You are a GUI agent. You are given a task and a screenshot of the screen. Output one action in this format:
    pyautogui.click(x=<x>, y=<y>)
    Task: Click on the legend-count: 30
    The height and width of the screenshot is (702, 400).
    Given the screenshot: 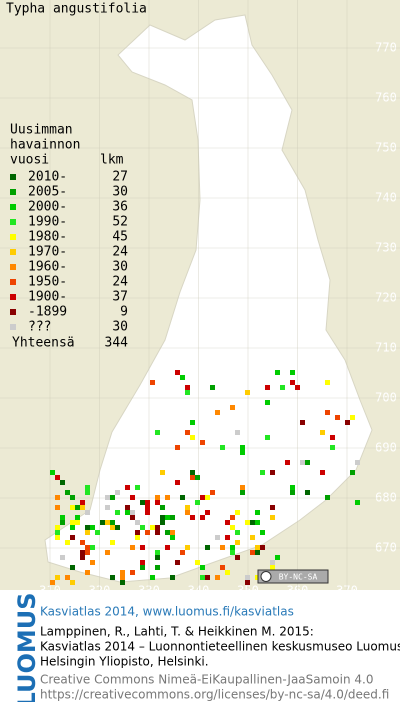 What is the action you would take?
    pyautogui.click(x=120, y=327)
    